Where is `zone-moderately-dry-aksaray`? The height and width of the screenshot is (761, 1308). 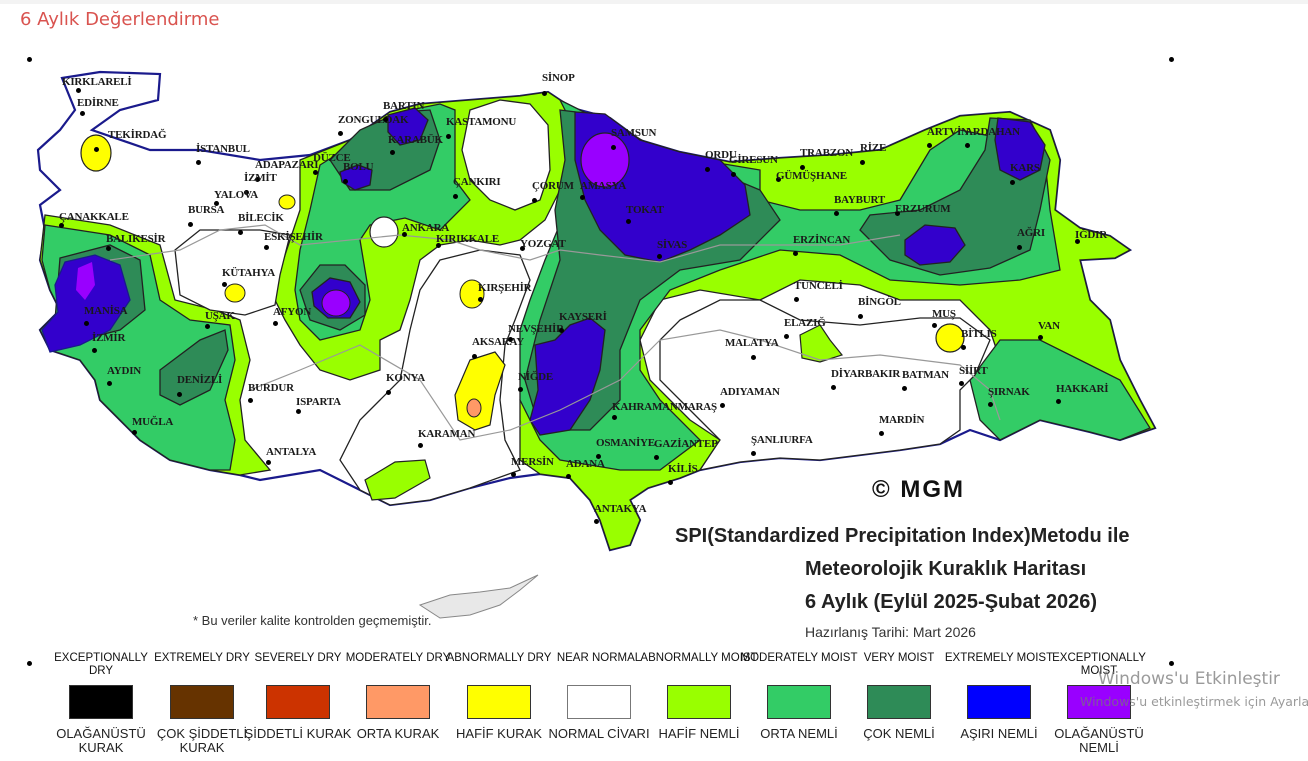
zone-moderately-dry-aksaray is located at coordinates (474, 408).